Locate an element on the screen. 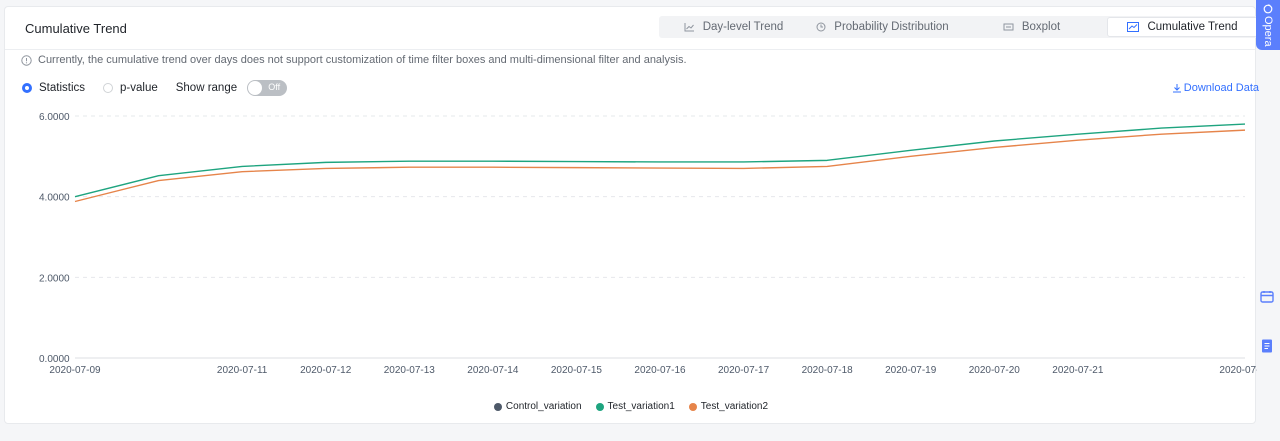 The image size is (1280, 441). x-tick-label: 2020-07-14 is located at coordinates (493, 370).